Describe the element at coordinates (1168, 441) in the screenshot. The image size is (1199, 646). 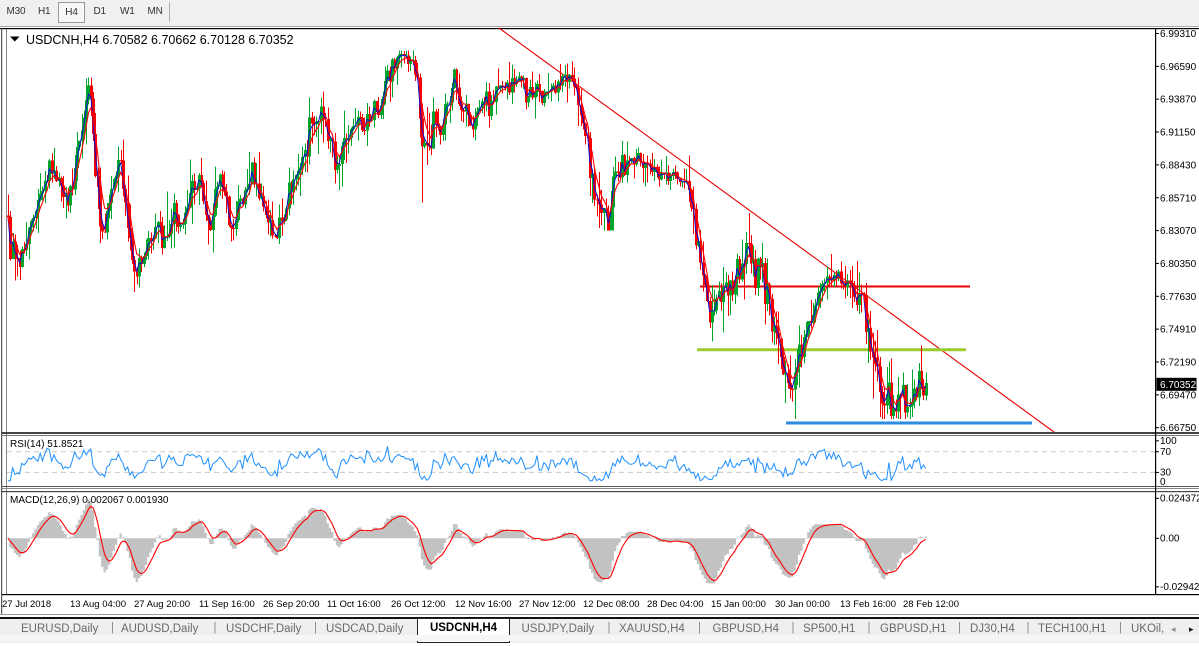
I see `svg-text: 100` at that location.